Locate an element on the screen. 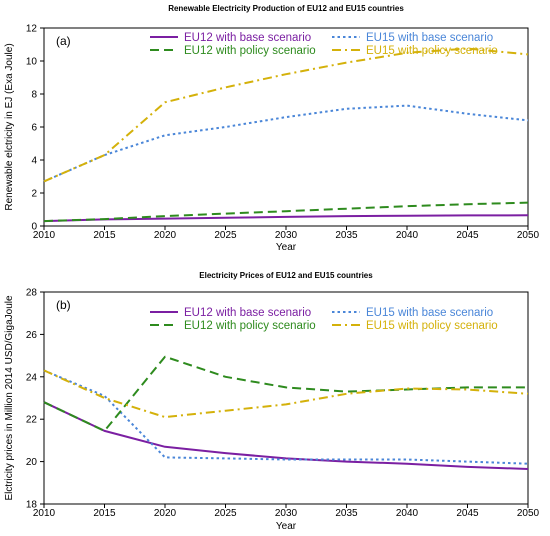 This screenshot has width=550, height=536. chart-a-legend-label-2: EU15 with base scenario is located at coordinates (429, 38).